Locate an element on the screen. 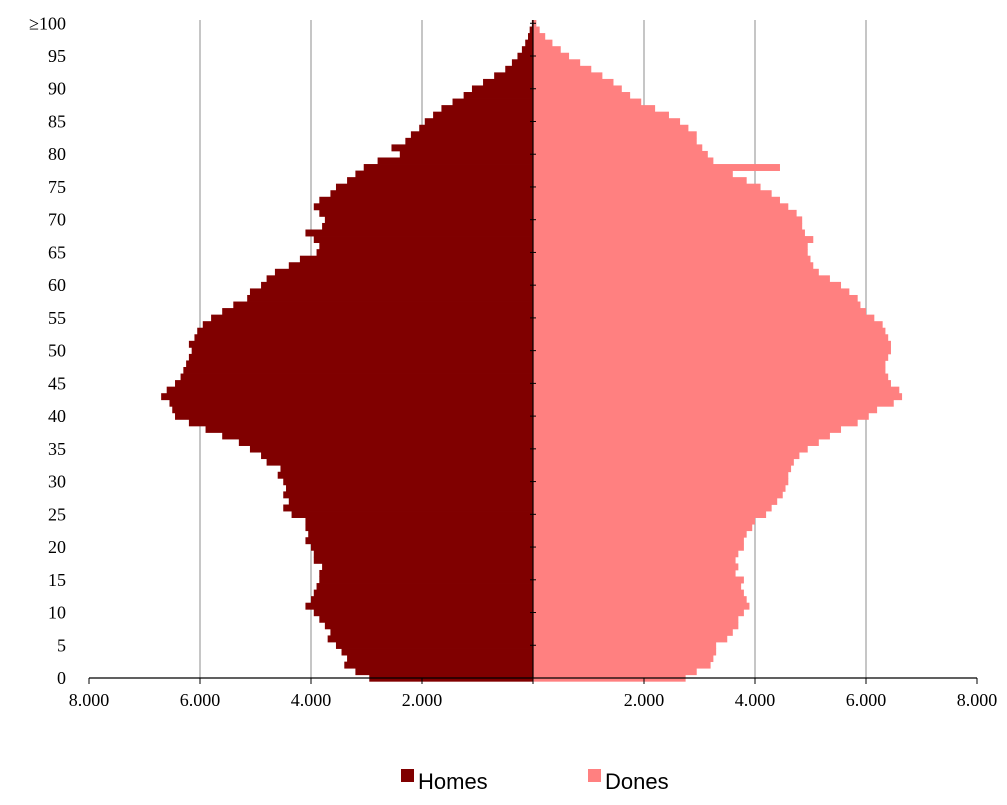  y-tick-label-20: ≥100 is located at coordinates (47, 23).